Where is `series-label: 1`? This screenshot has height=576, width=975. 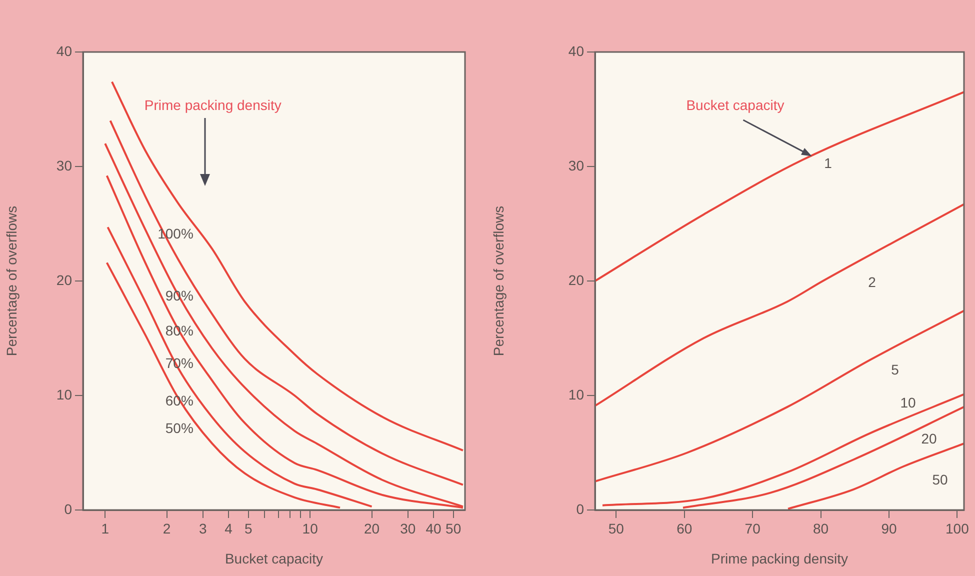
series-label: 1 is located at coordinates (828, 163).